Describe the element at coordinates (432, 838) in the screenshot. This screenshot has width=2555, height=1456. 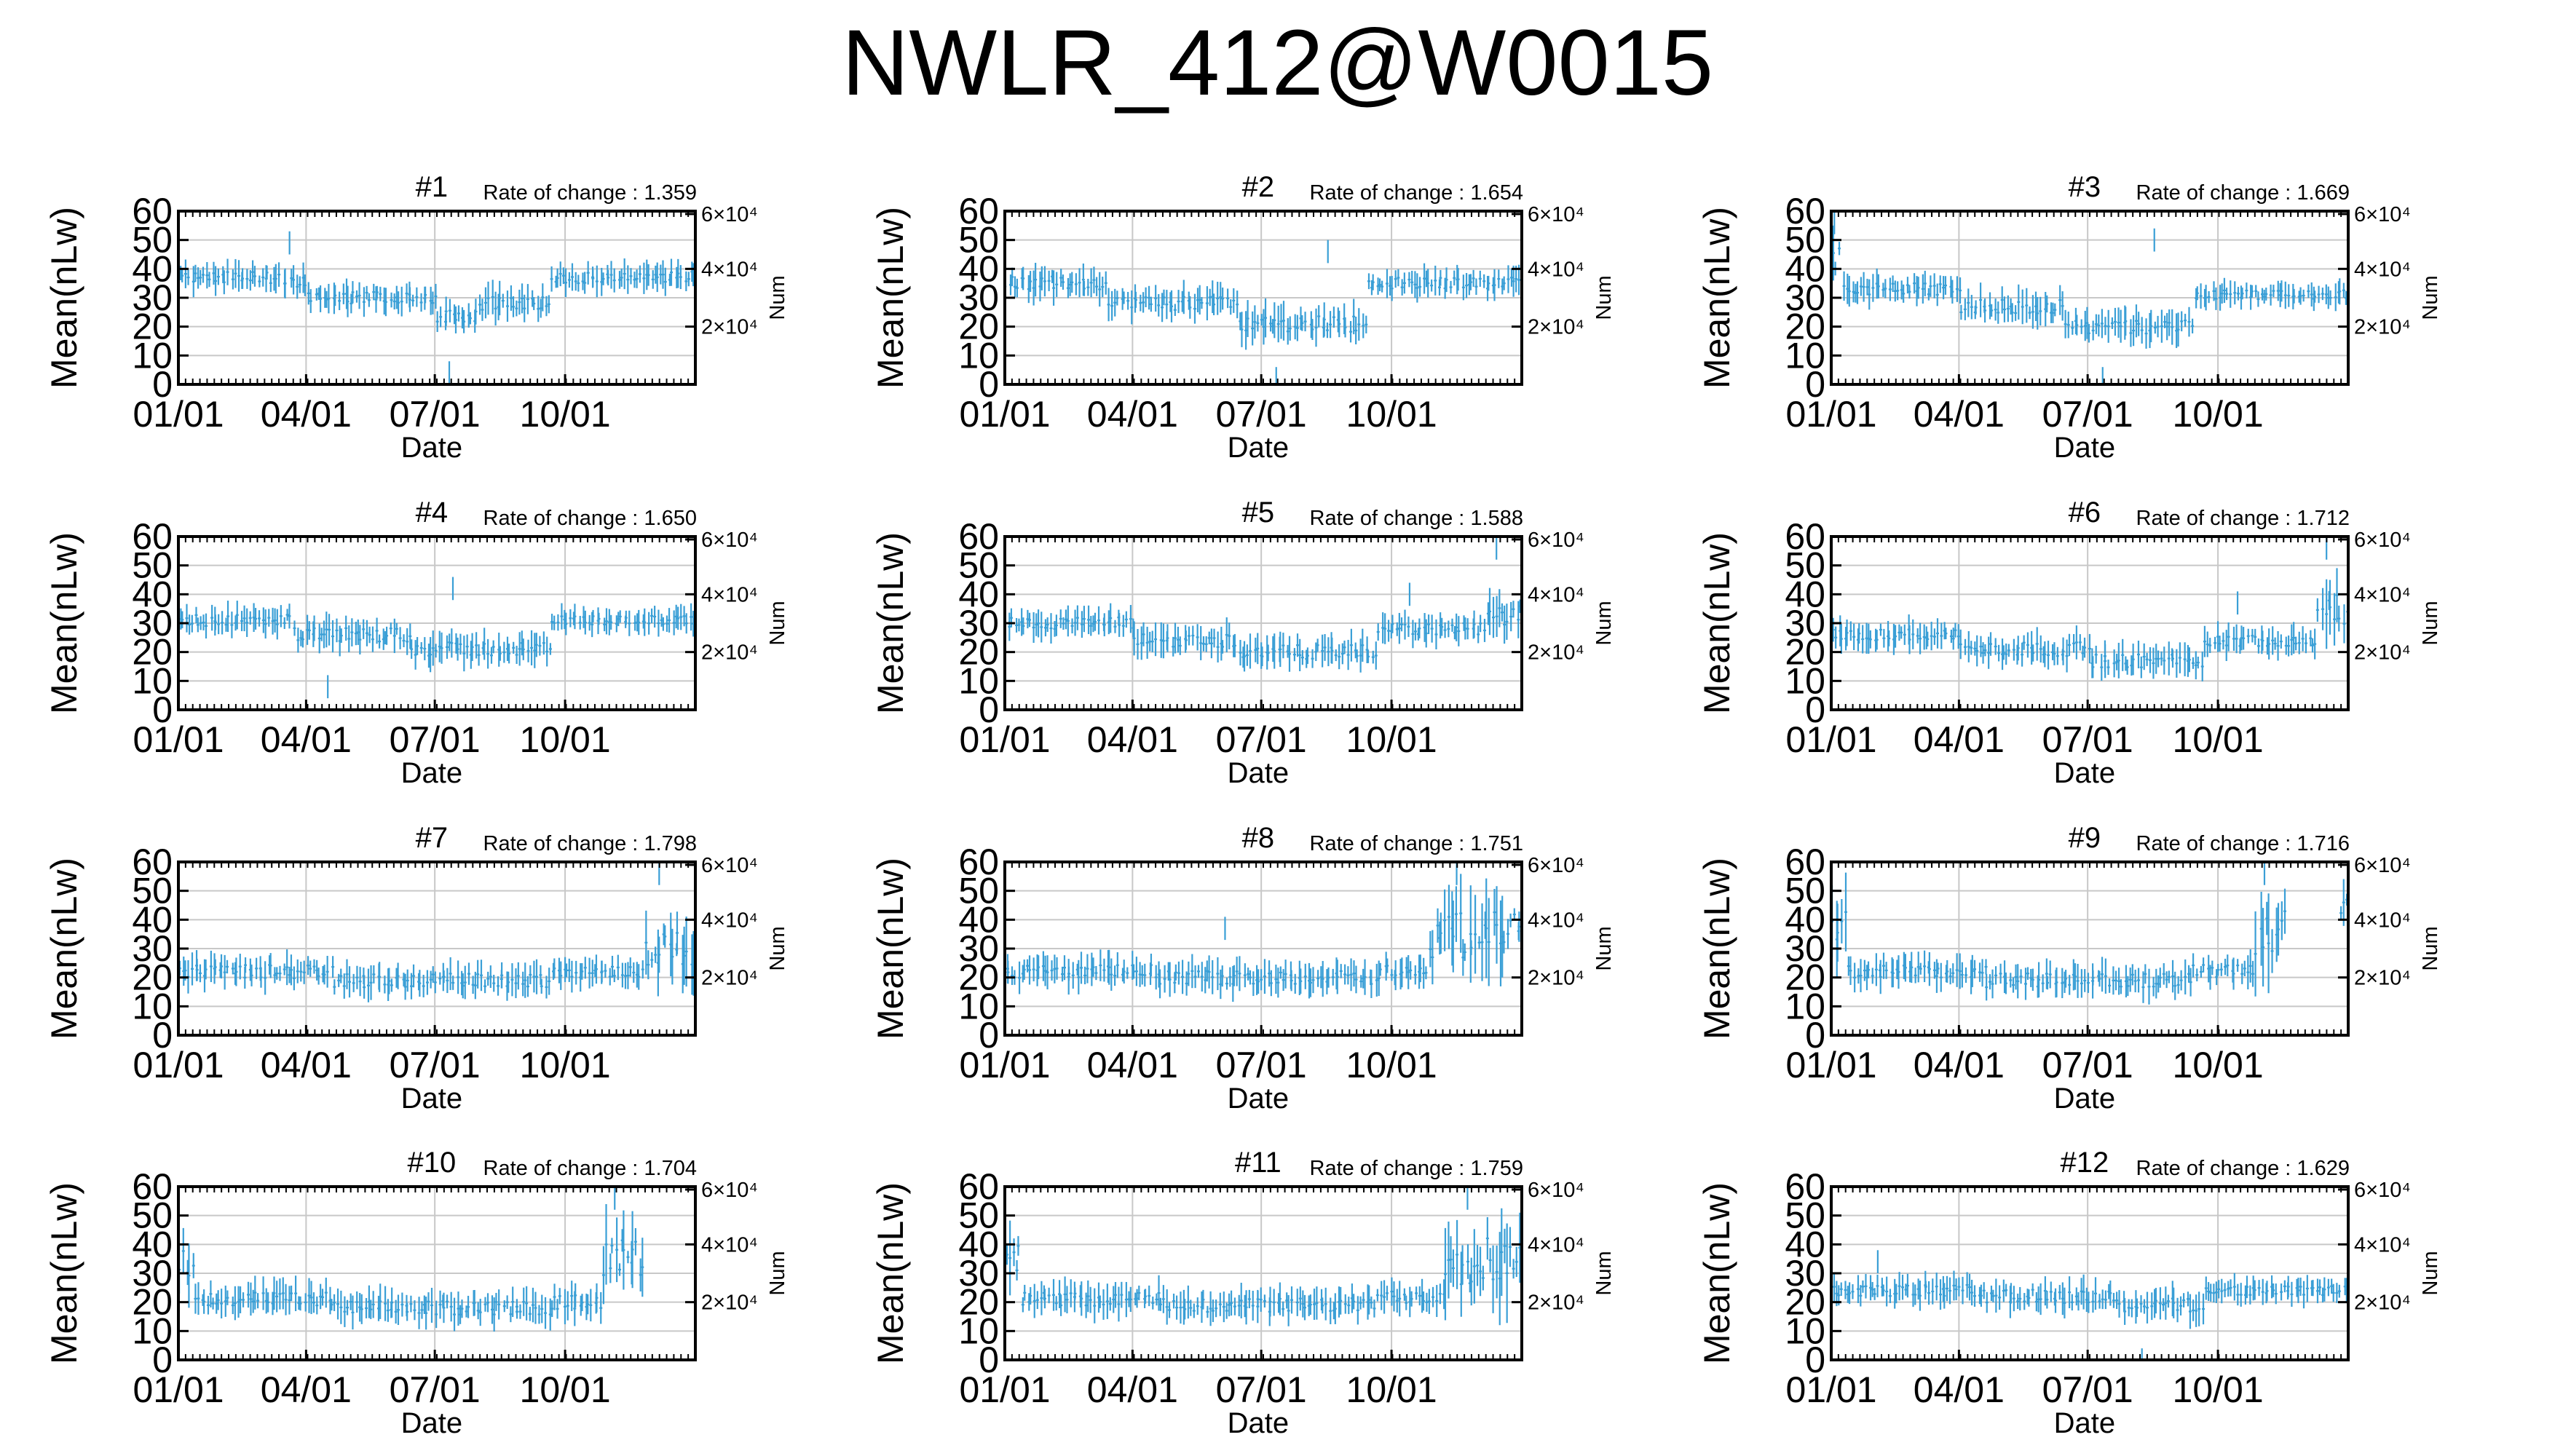
I see `subplot-title: #7` at that location.